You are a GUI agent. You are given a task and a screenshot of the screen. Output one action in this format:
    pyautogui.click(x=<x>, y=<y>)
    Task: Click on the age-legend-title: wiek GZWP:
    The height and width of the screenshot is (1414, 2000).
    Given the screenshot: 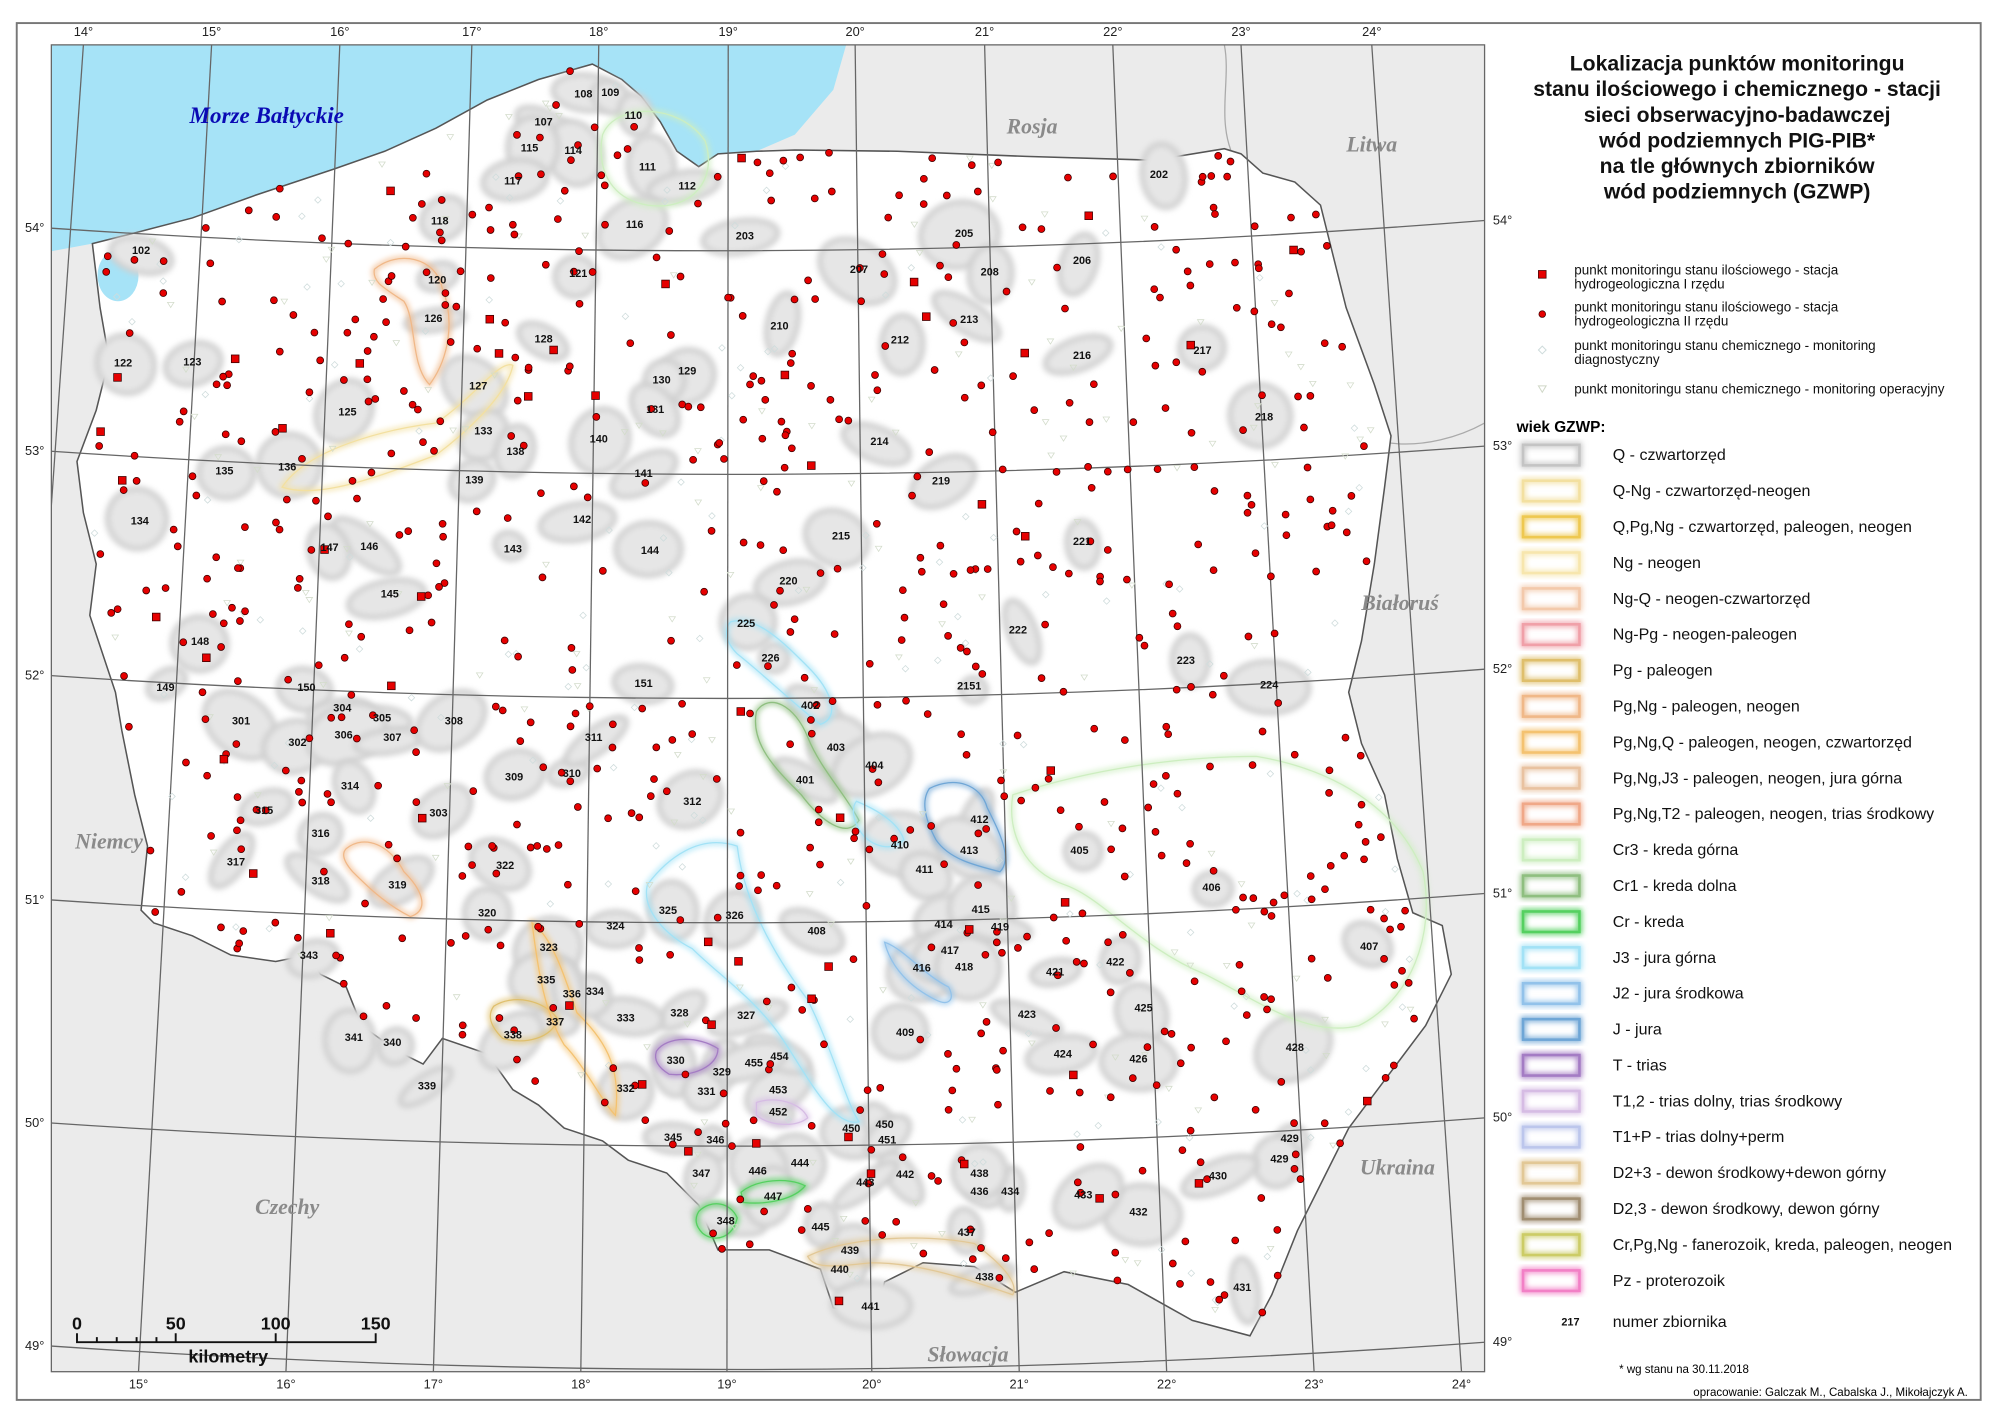 What is the action you would take?
    pyautogui.click(x=1561, y=427)
    